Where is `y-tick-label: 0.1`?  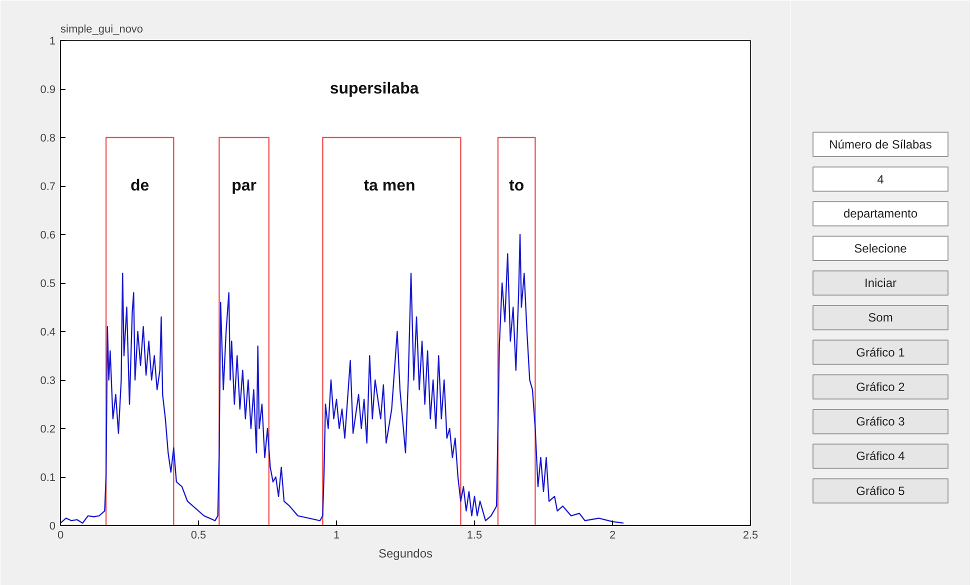 y-tick-label: 0.1 is located at coordinates (48, 478).